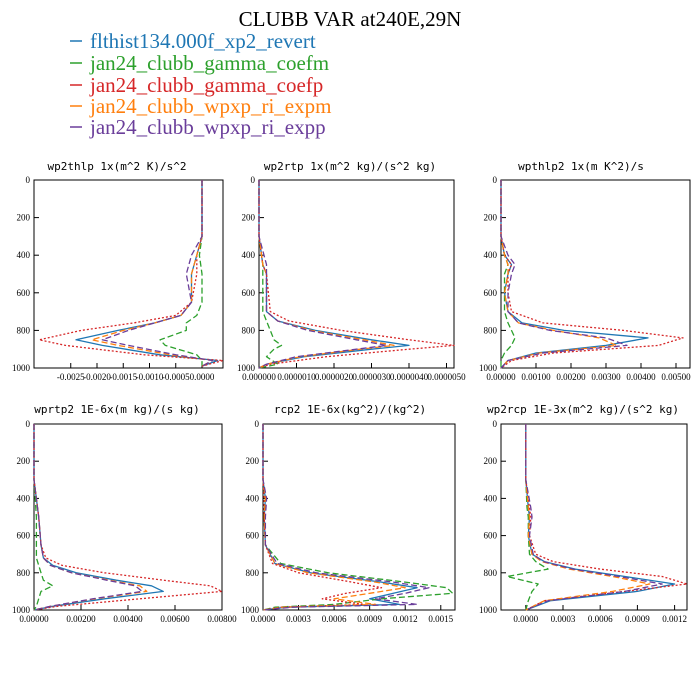 Image resolution: width=700 pixels, height=700 pixels. I want to click on panel-title-wpthlp2: wpthlp2 1x(m K^2)/s, so click(581, 166).